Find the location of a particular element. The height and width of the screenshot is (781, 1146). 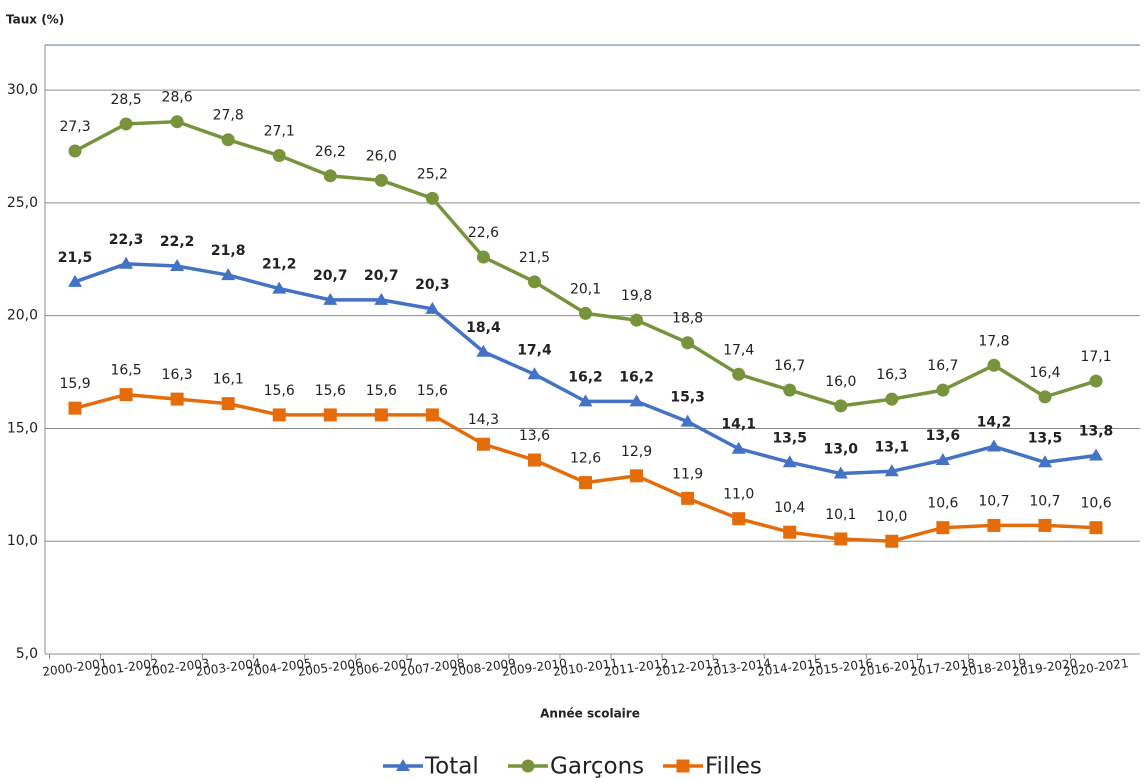

data-label: 25,2 is located at coordinates (432, 174).